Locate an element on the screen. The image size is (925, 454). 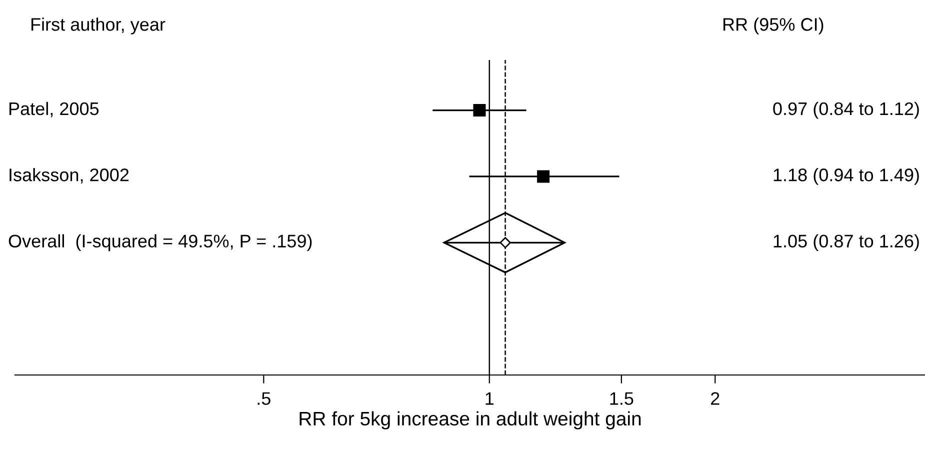
text: RR (95% CI) is located at coordinates (773, 26).